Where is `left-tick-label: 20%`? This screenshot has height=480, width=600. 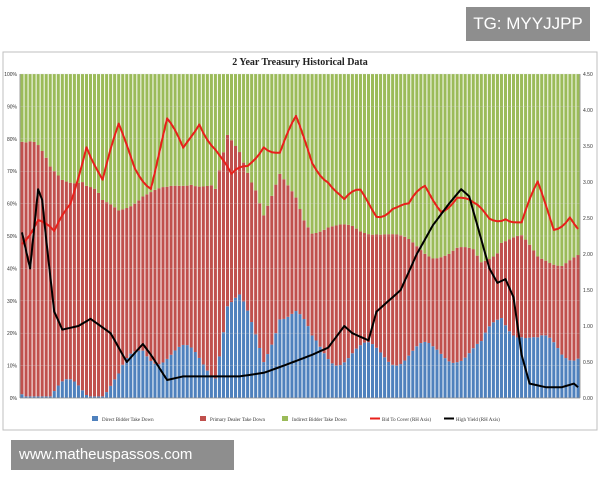 left-tick-label: 20% is located at coordinates (12, 334).